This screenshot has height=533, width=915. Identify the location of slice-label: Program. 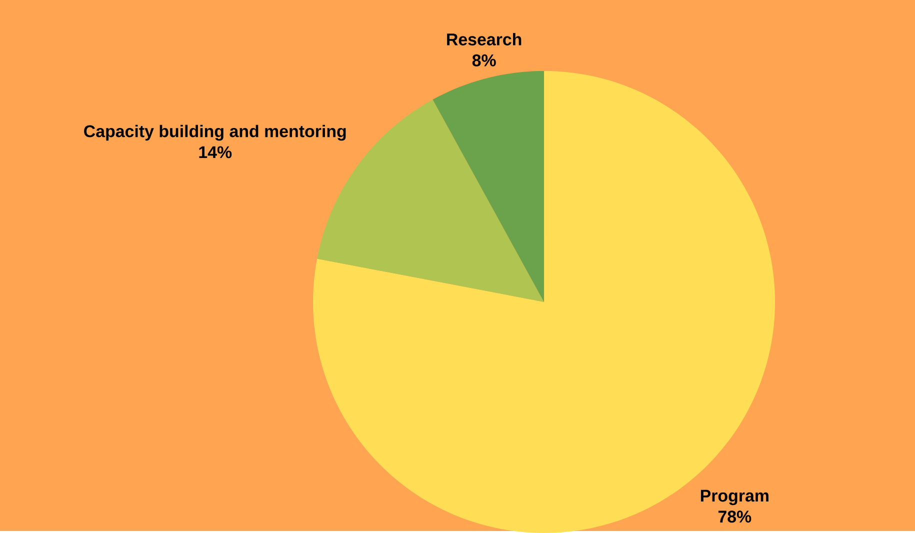
(734, 498).